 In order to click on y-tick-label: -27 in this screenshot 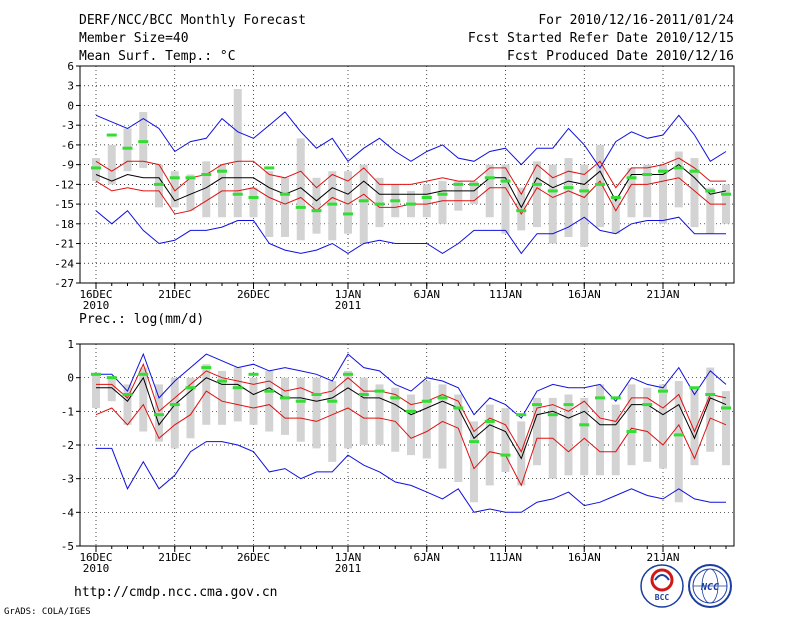, I will do `click(64, 283)`.